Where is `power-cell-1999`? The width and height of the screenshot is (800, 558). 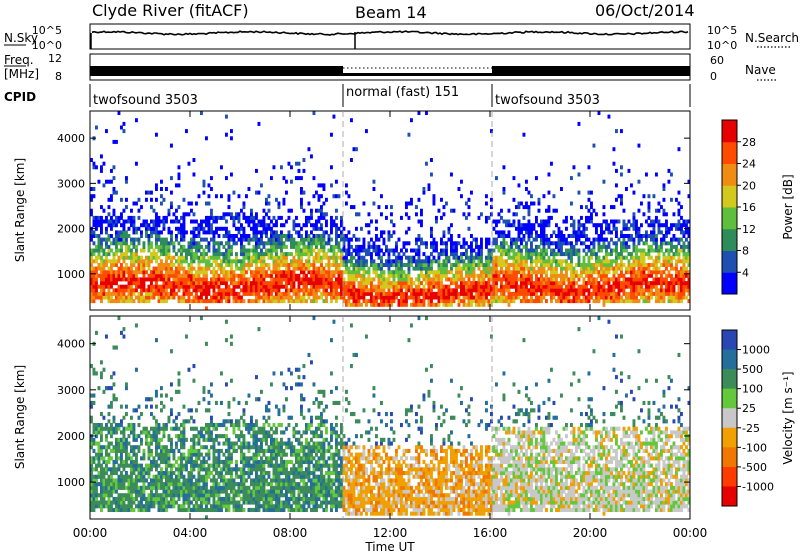
power-cell-1999 is located at coordinates (344, 279).